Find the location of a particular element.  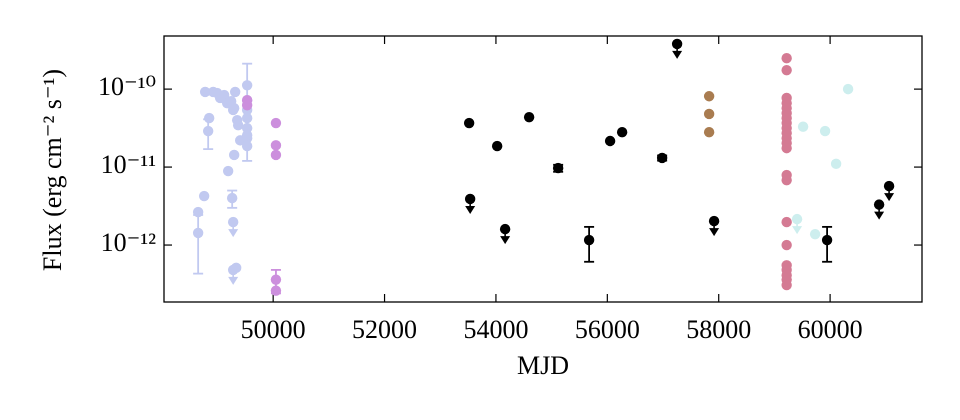

x-axis-label: MJD is located at coordinates (543, 365).